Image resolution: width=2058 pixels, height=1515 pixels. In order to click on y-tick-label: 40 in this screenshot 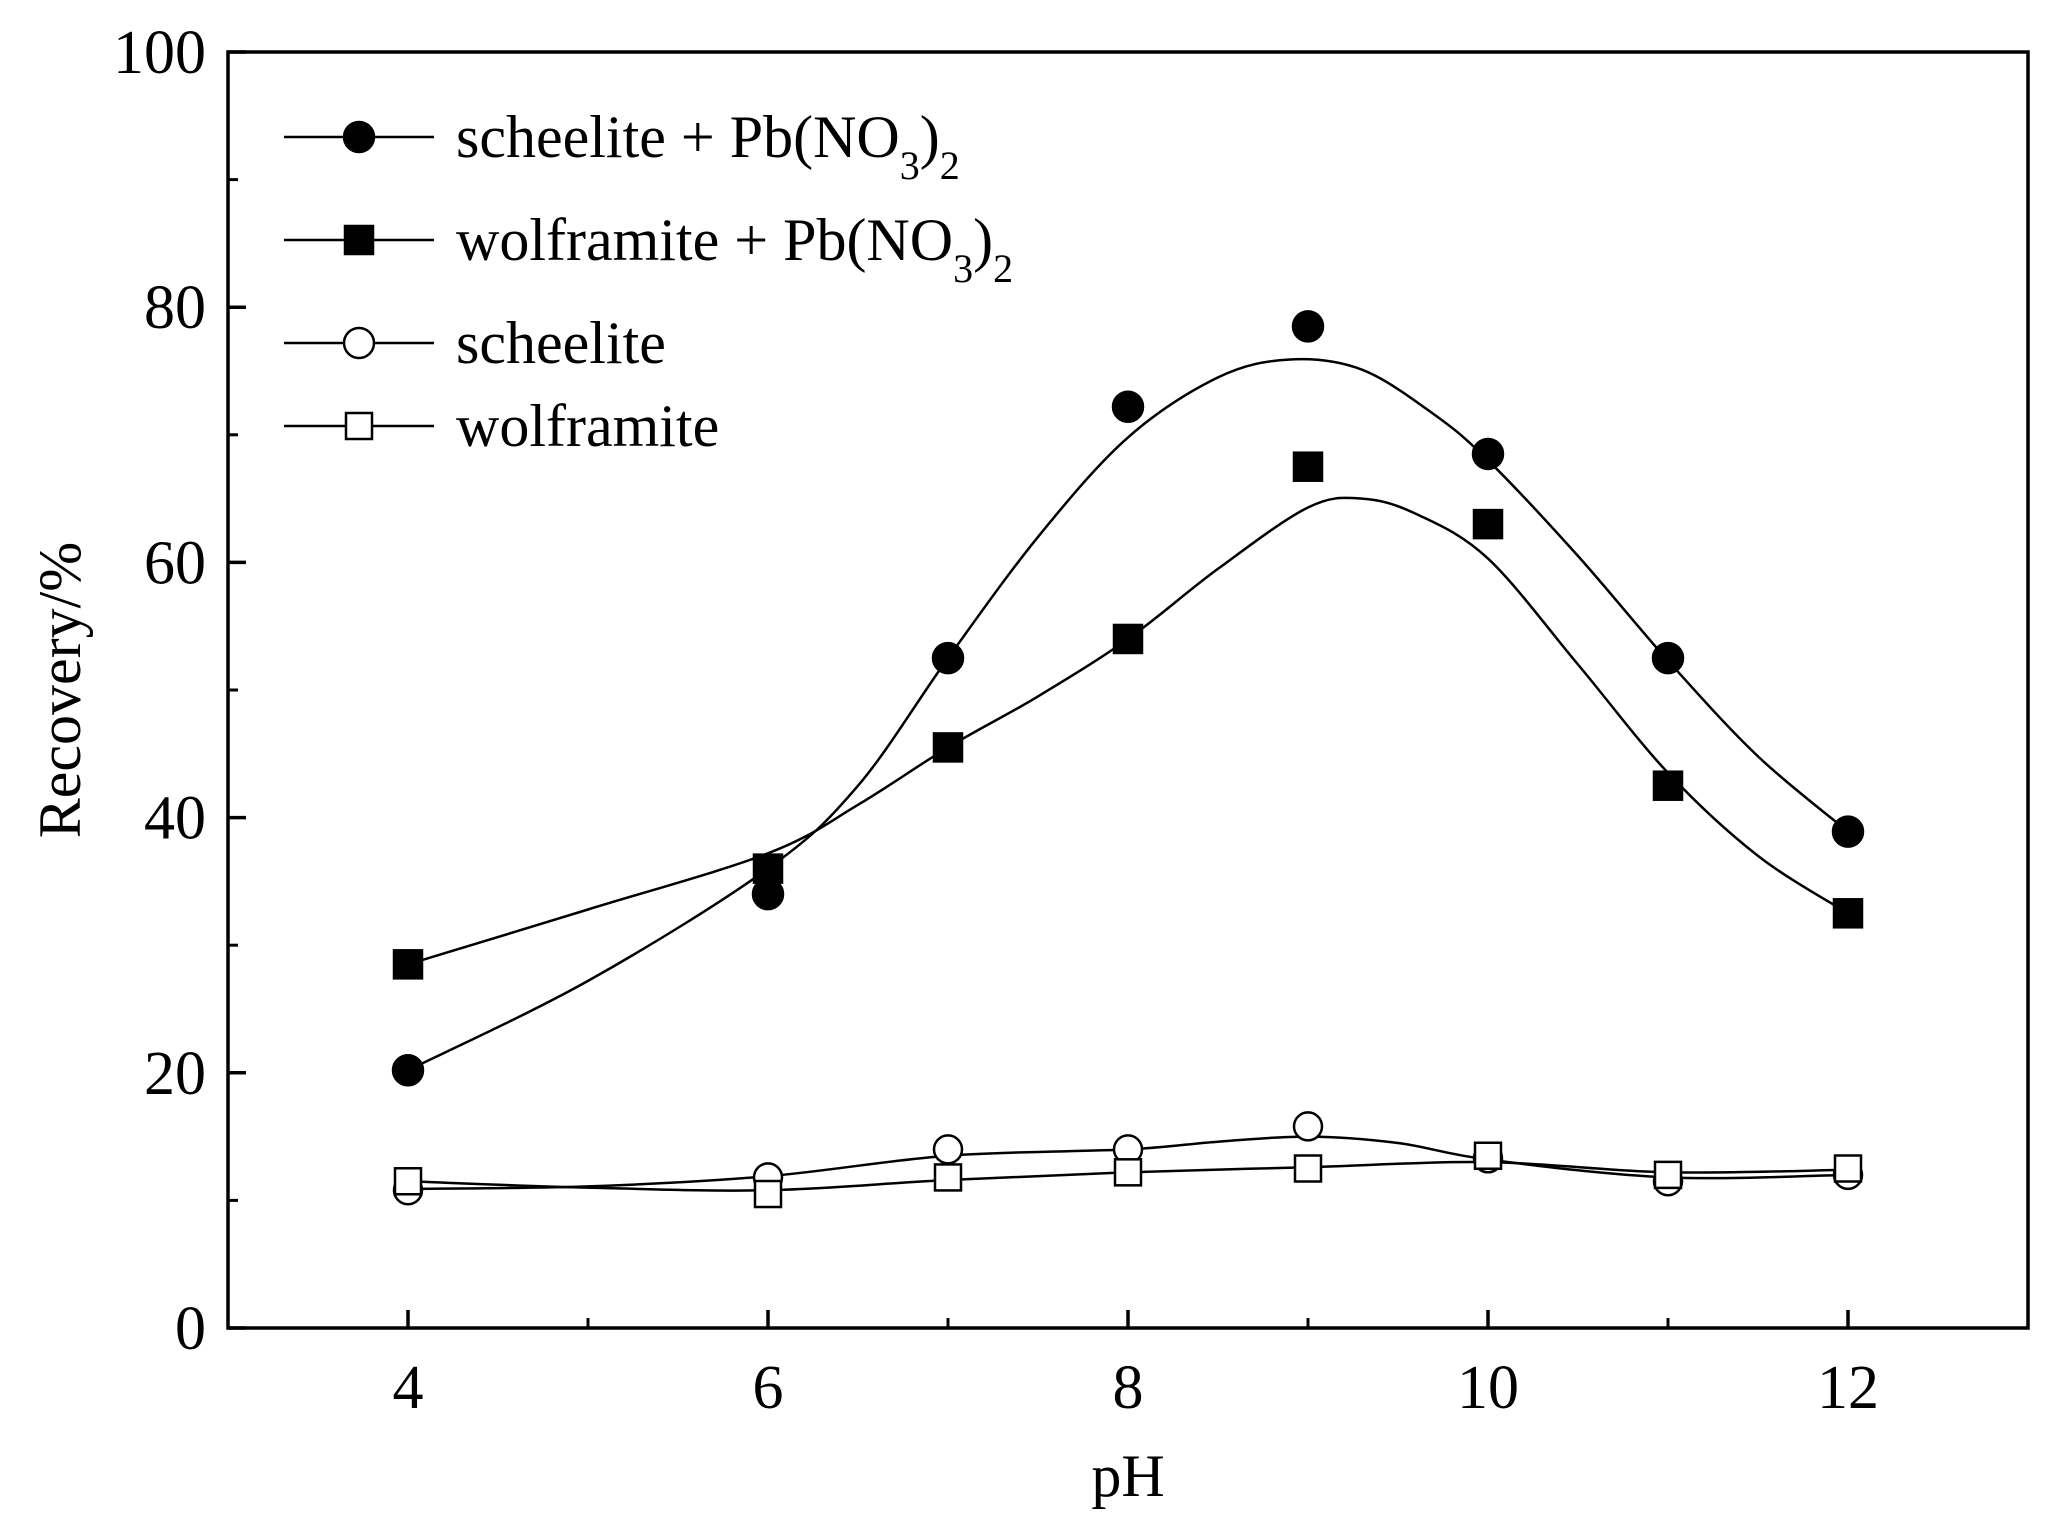, I will do `click(175, 819)`.